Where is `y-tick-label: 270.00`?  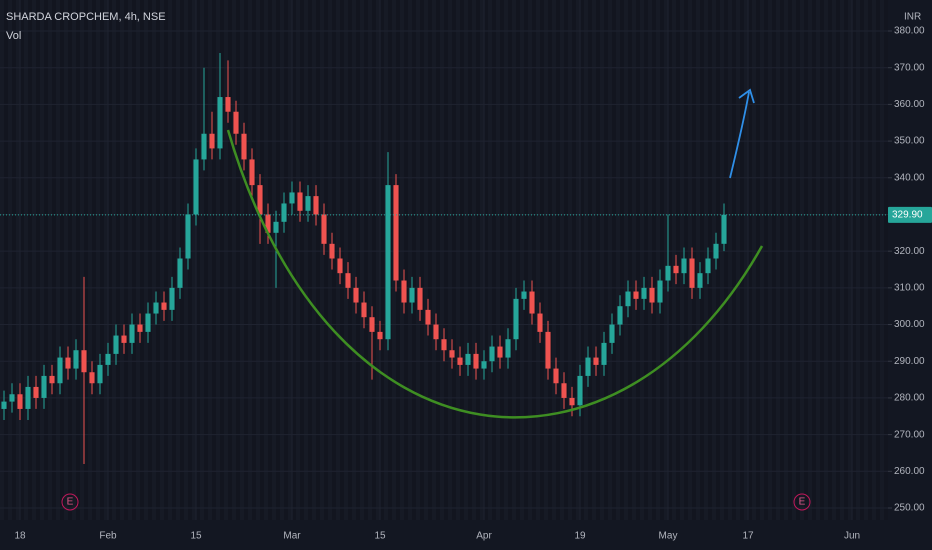
y-tick-label: 270.00 is located at coordinates (909, 434).